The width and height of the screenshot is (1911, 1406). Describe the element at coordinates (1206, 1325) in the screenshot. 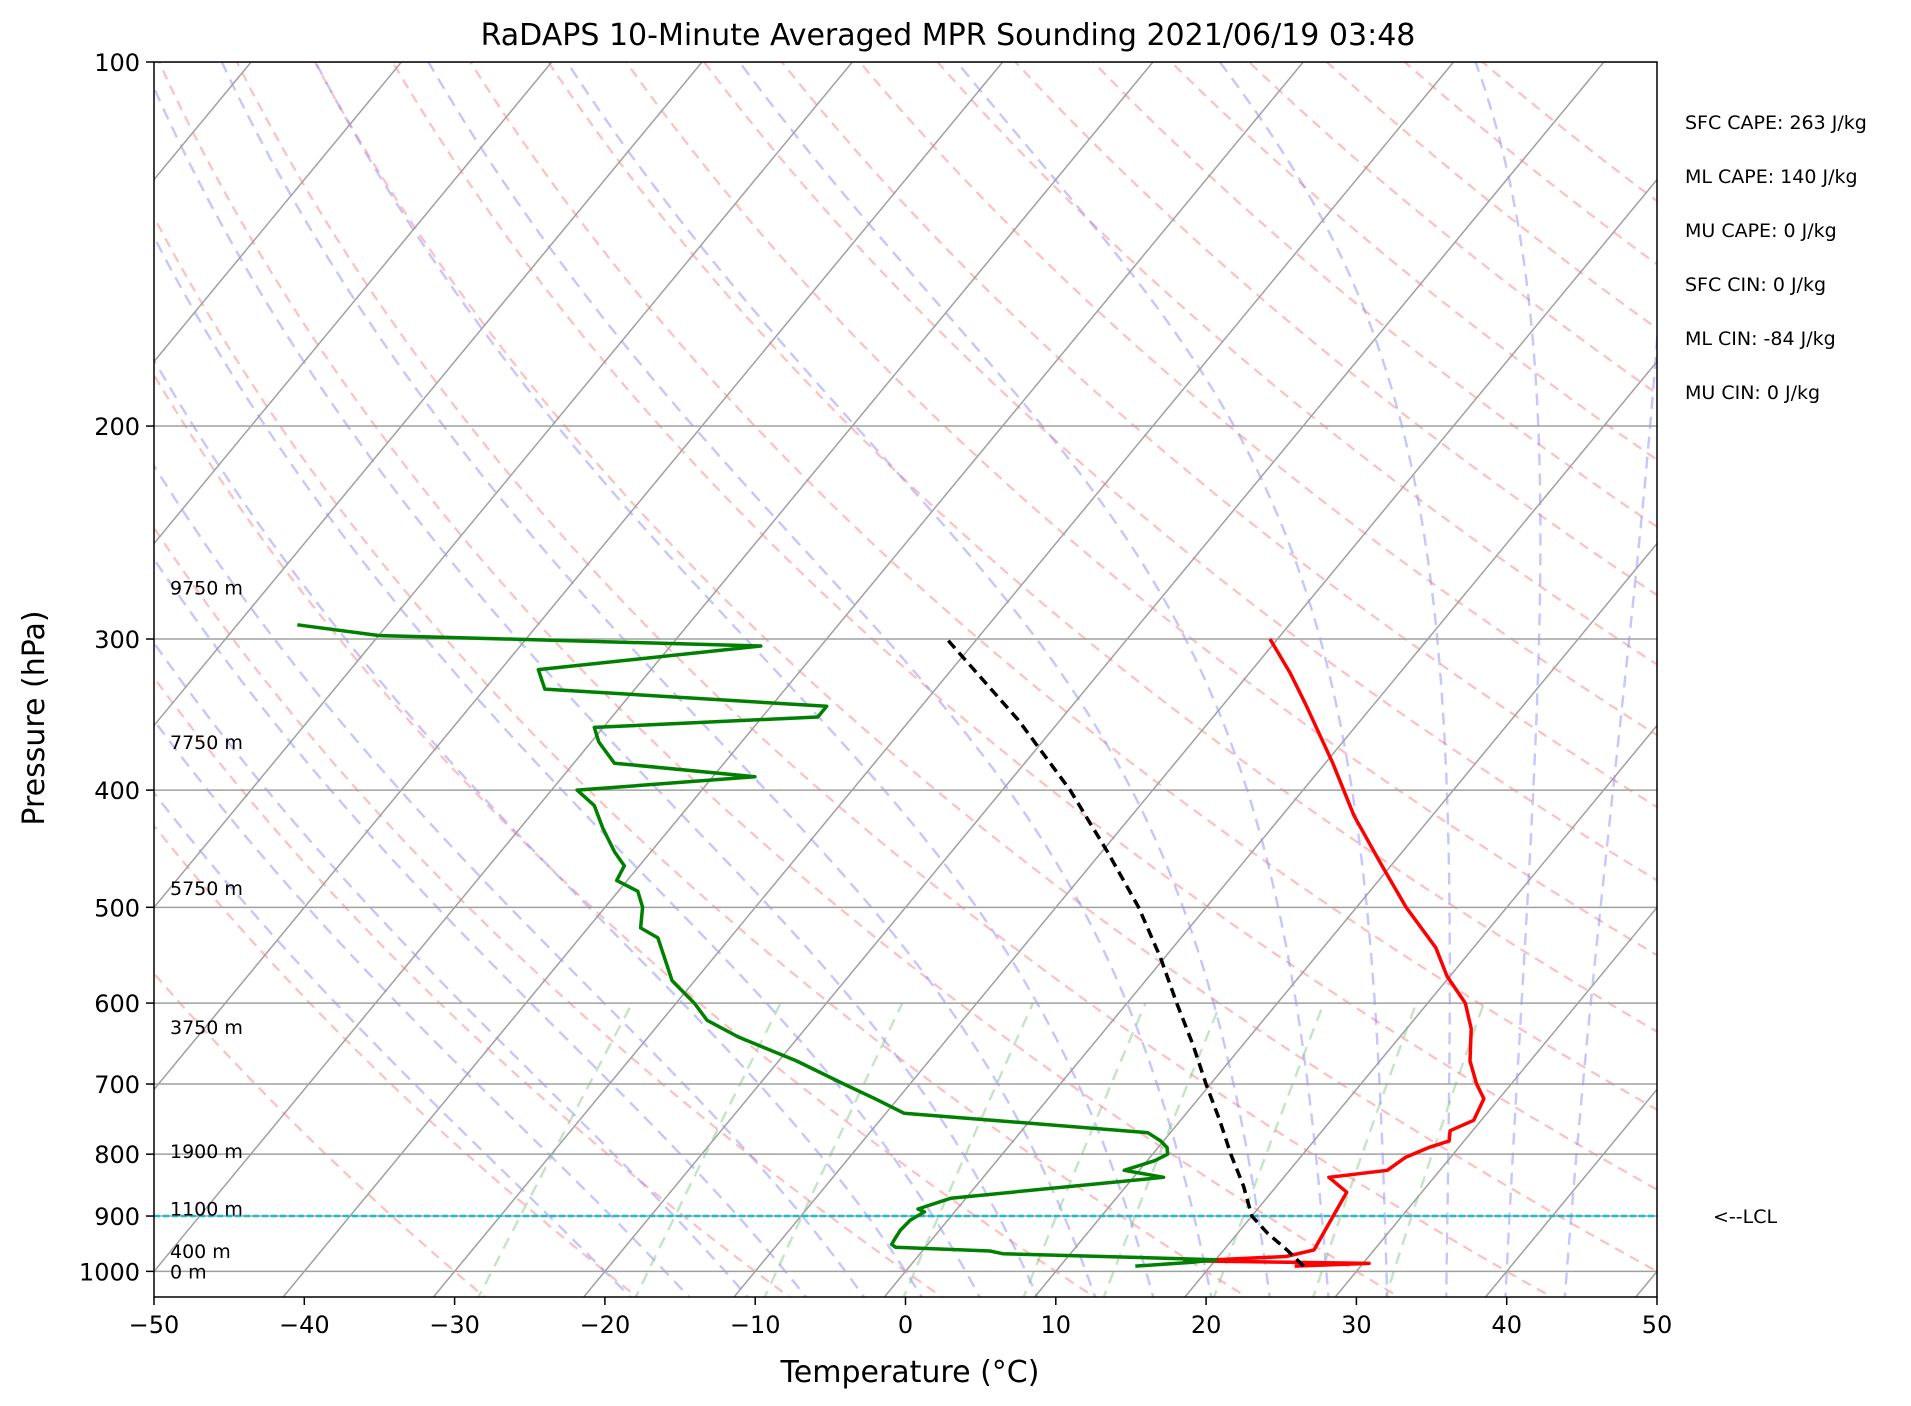

I see `x-tick-label: 20` at that location.